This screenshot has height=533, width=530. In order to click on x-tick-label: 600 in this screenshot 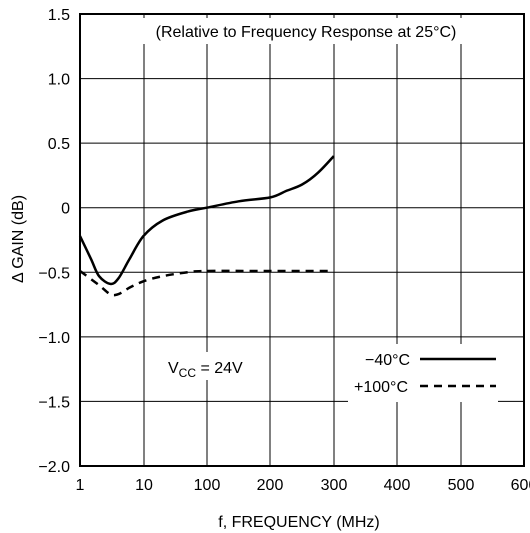, I will do `click(520, 485)`.